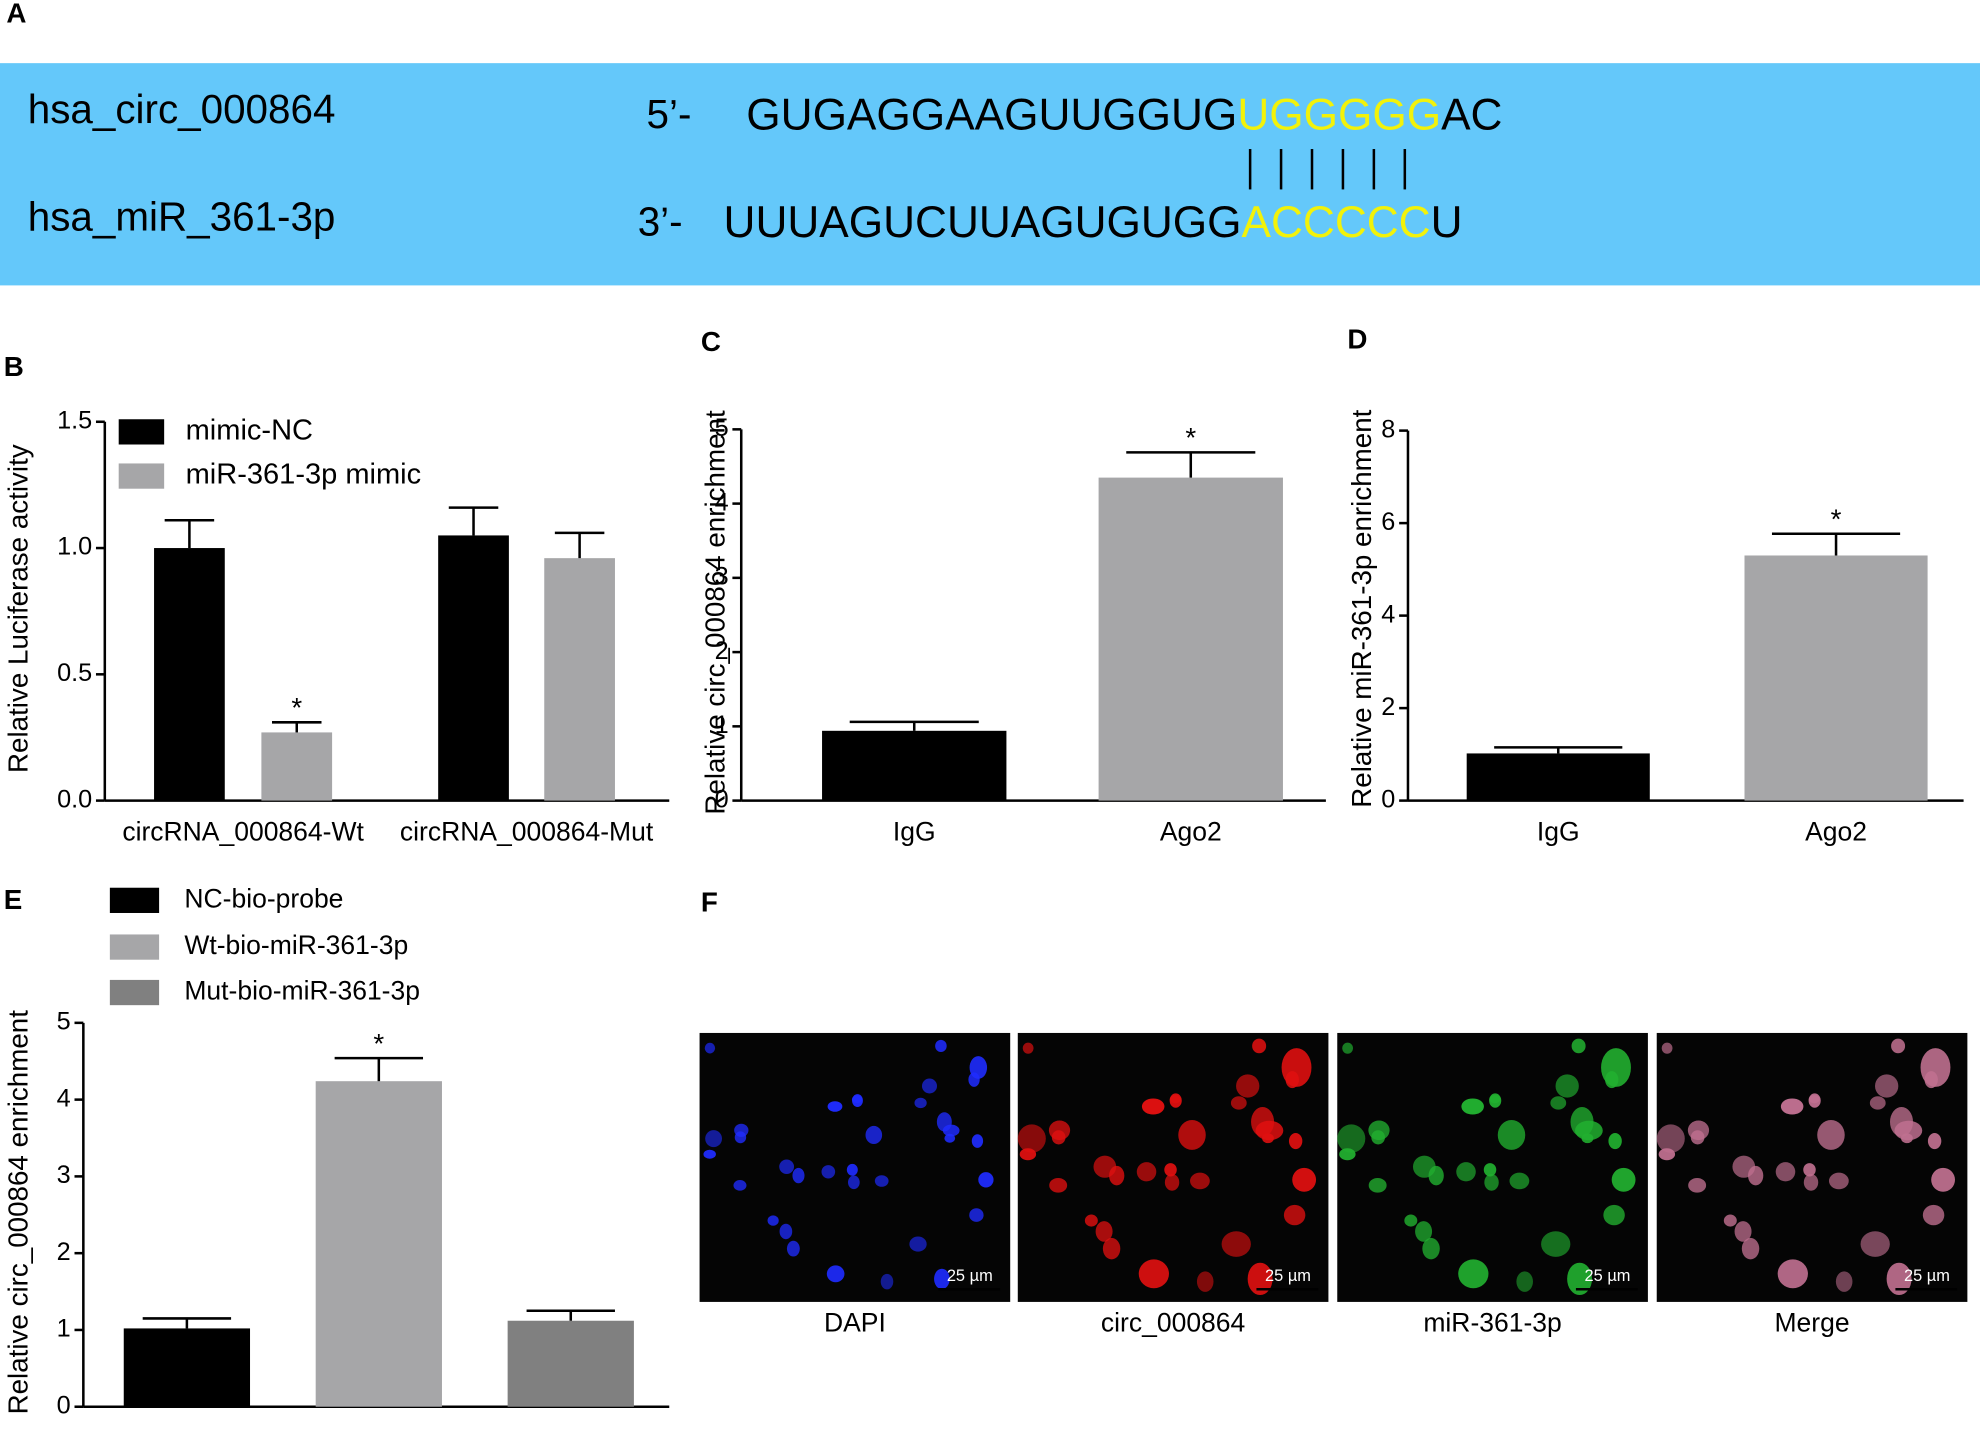 The height and width of the screenshot is (1445, 1980). What do you see at coordinates (14, 366) in the screenshot?
I see `panel-label: B` at bounding box center [14, 366].